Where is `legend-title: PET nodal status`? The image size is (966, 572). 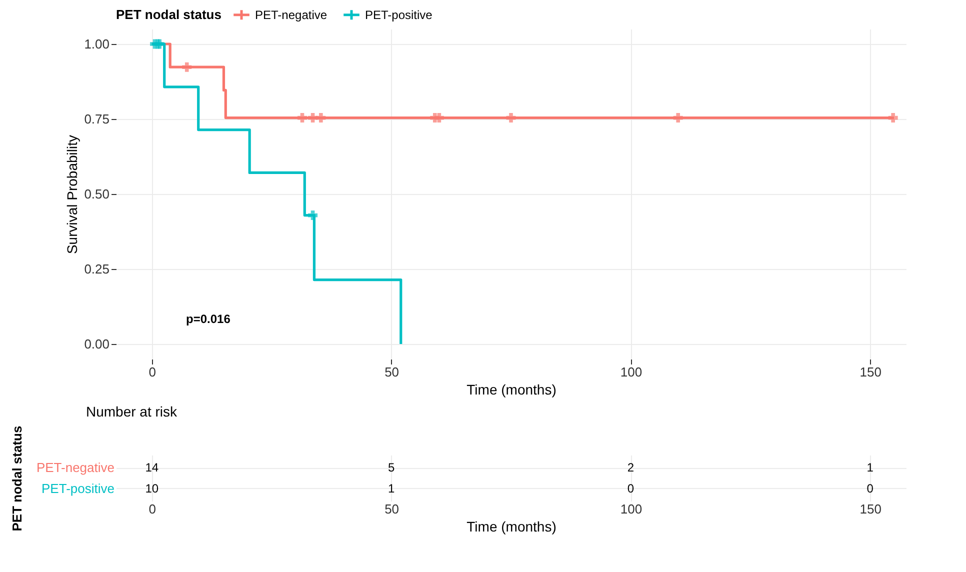 legend-title: PET nodal status is located at coordinates (169, 14).